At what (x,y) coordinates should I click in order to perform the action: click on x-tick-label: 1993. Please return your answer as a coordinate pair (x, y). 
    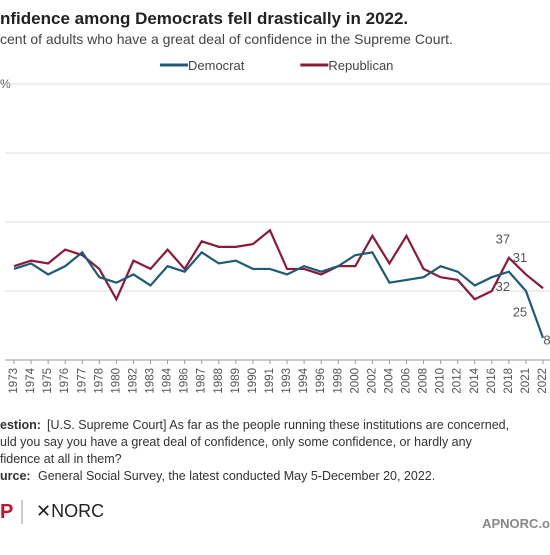
    Looking at the image, I should click on (287, 381).